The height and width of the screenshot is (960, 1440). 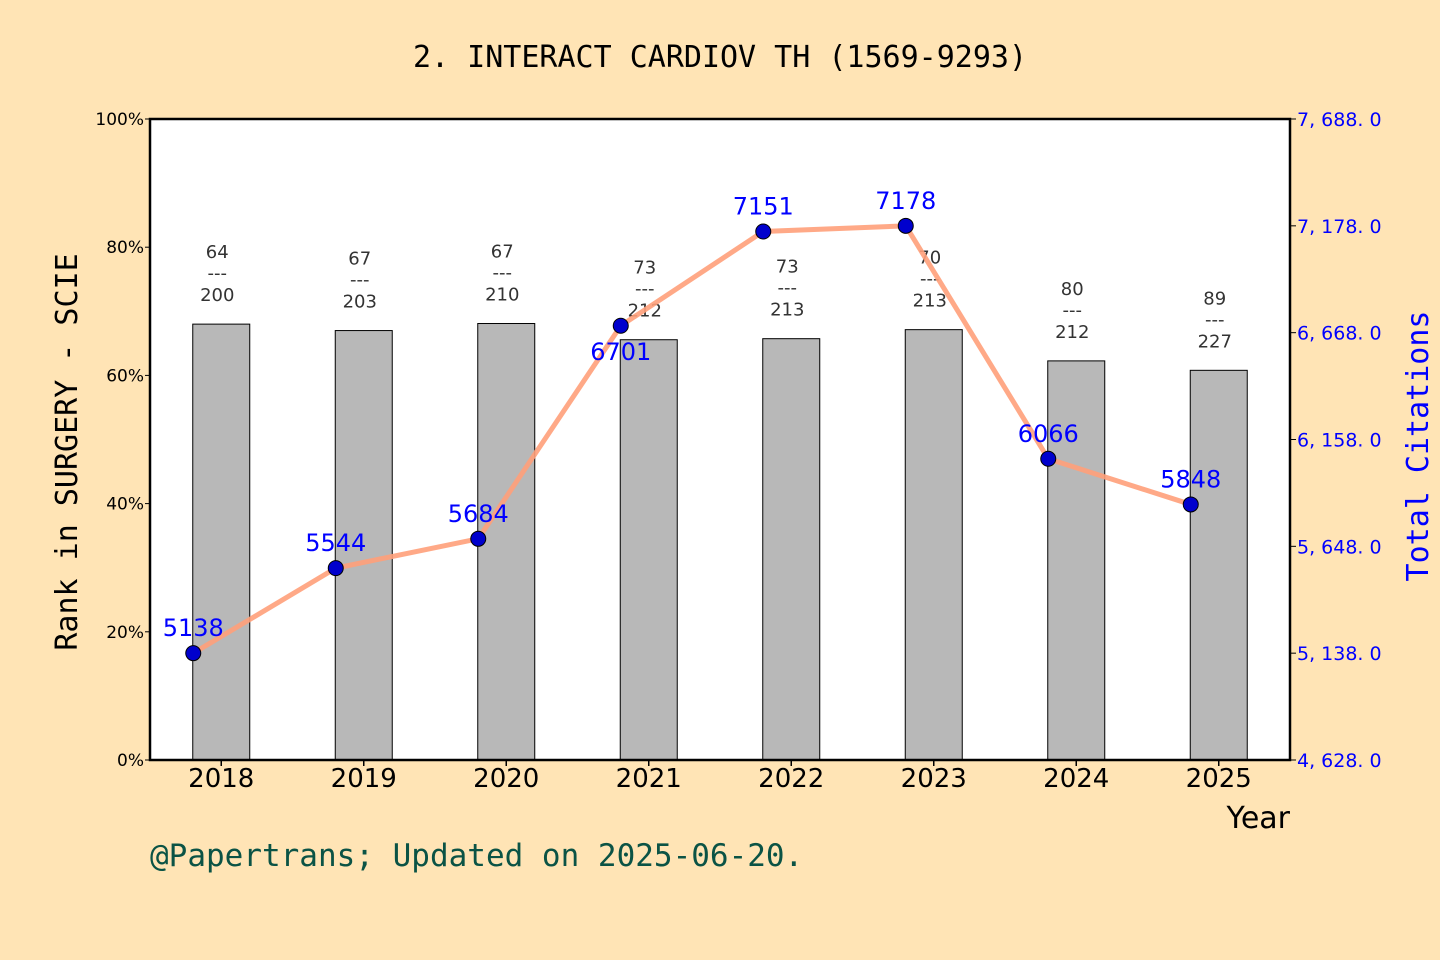 What do you see at coordinates (1076, 779) in the screenshot?
I see `x-tick-label-2024: 2024` at bounding box center [1076, 779].